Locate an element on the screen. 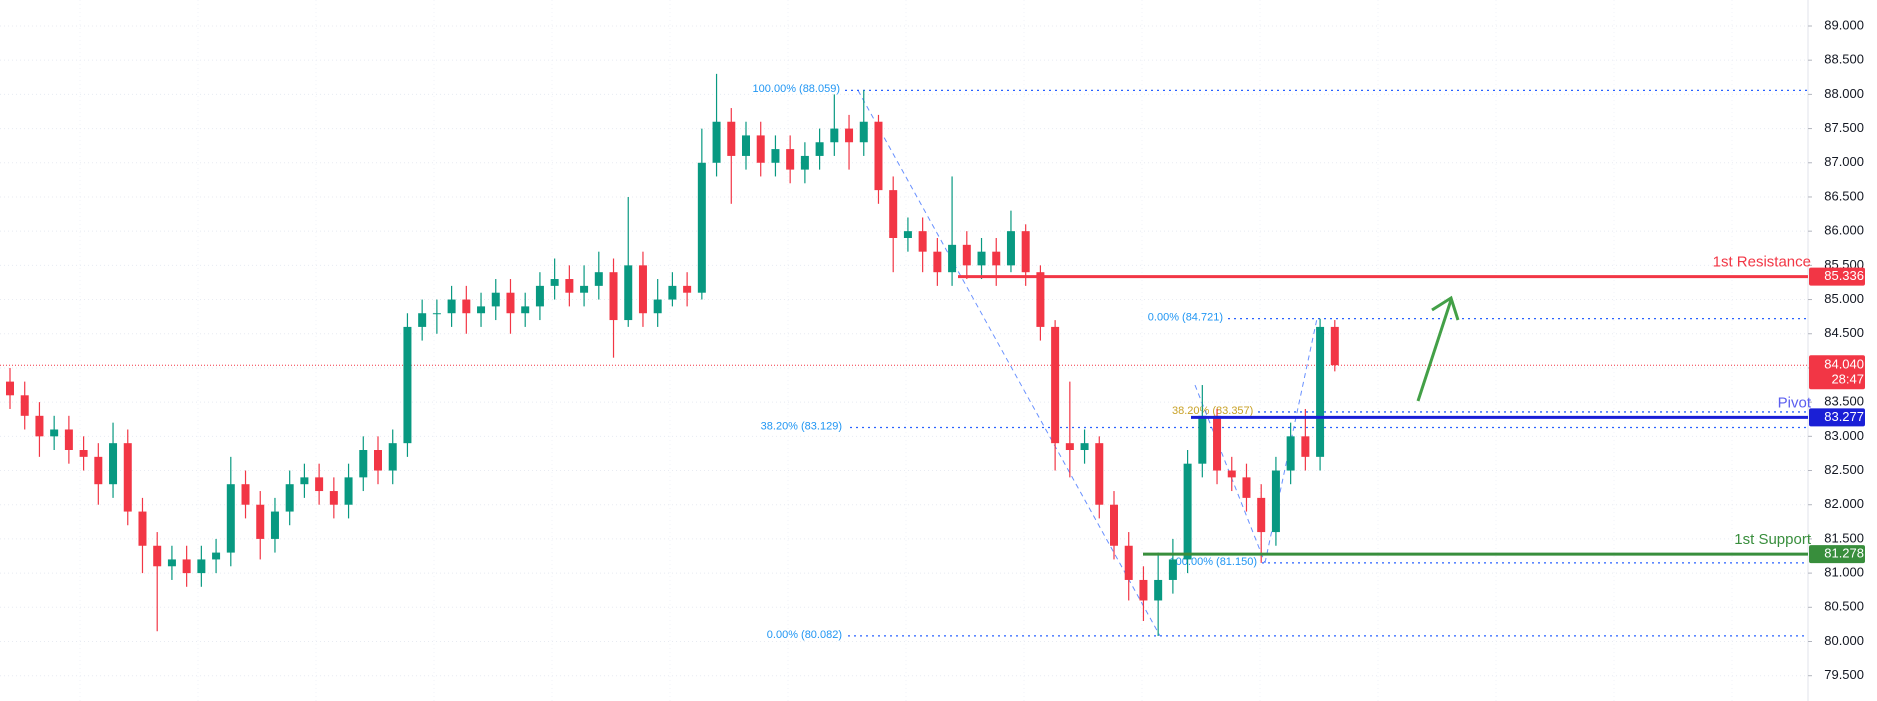  arrow-shaft is located at coordinates (1434, 350).